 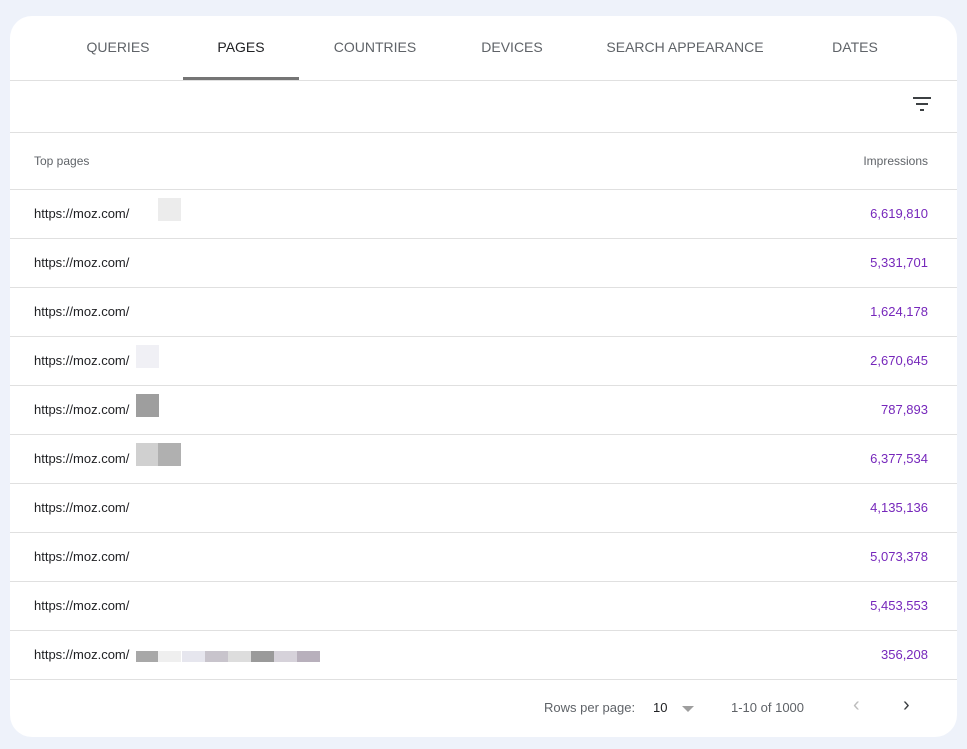 What do you see at coordinates (62, 161) in the screenshot?
I see `column-header-top-pages: Top pages` at bounding box center [62, 161].